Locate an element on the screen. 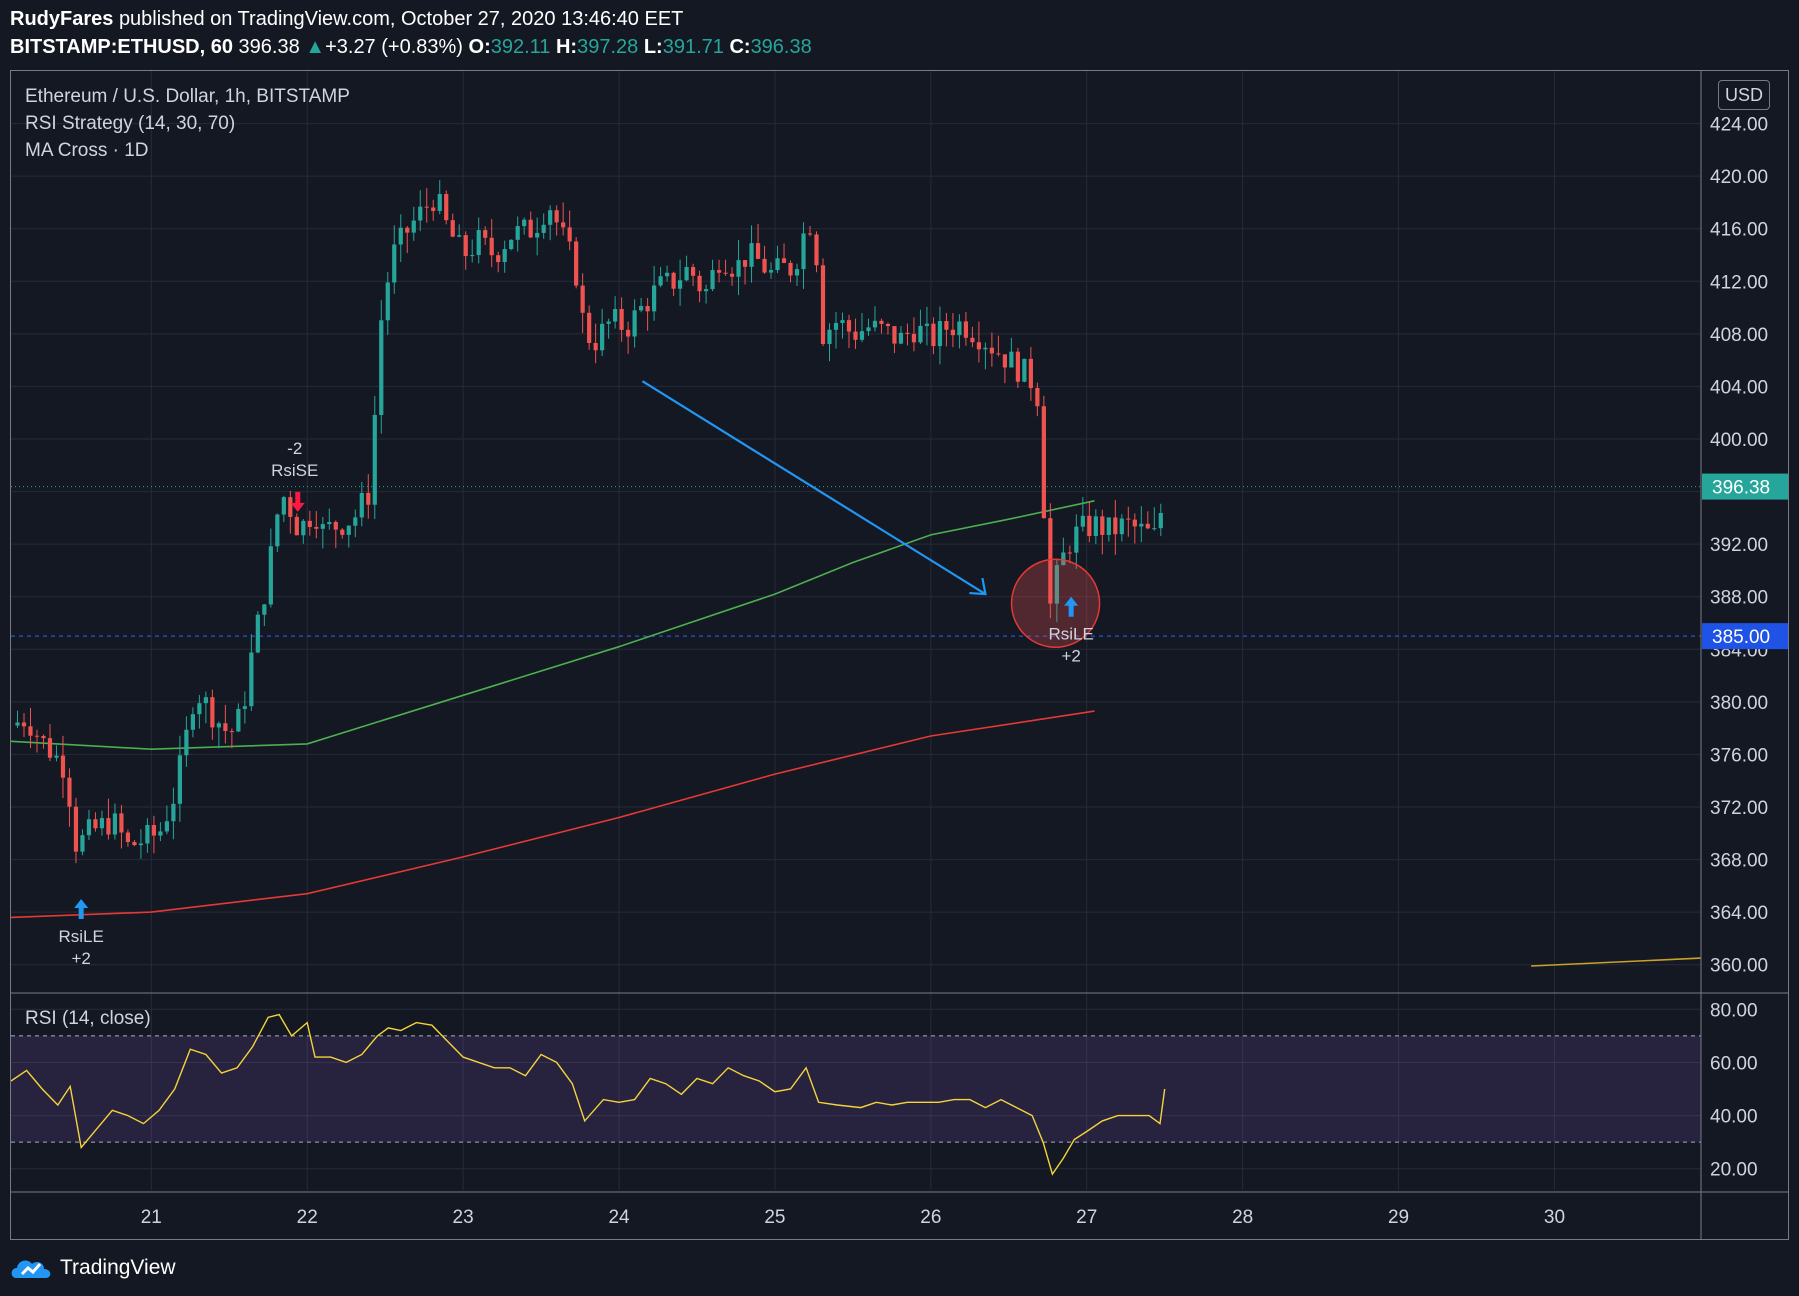  highlight-circle is located at coordinates (1055, 603).